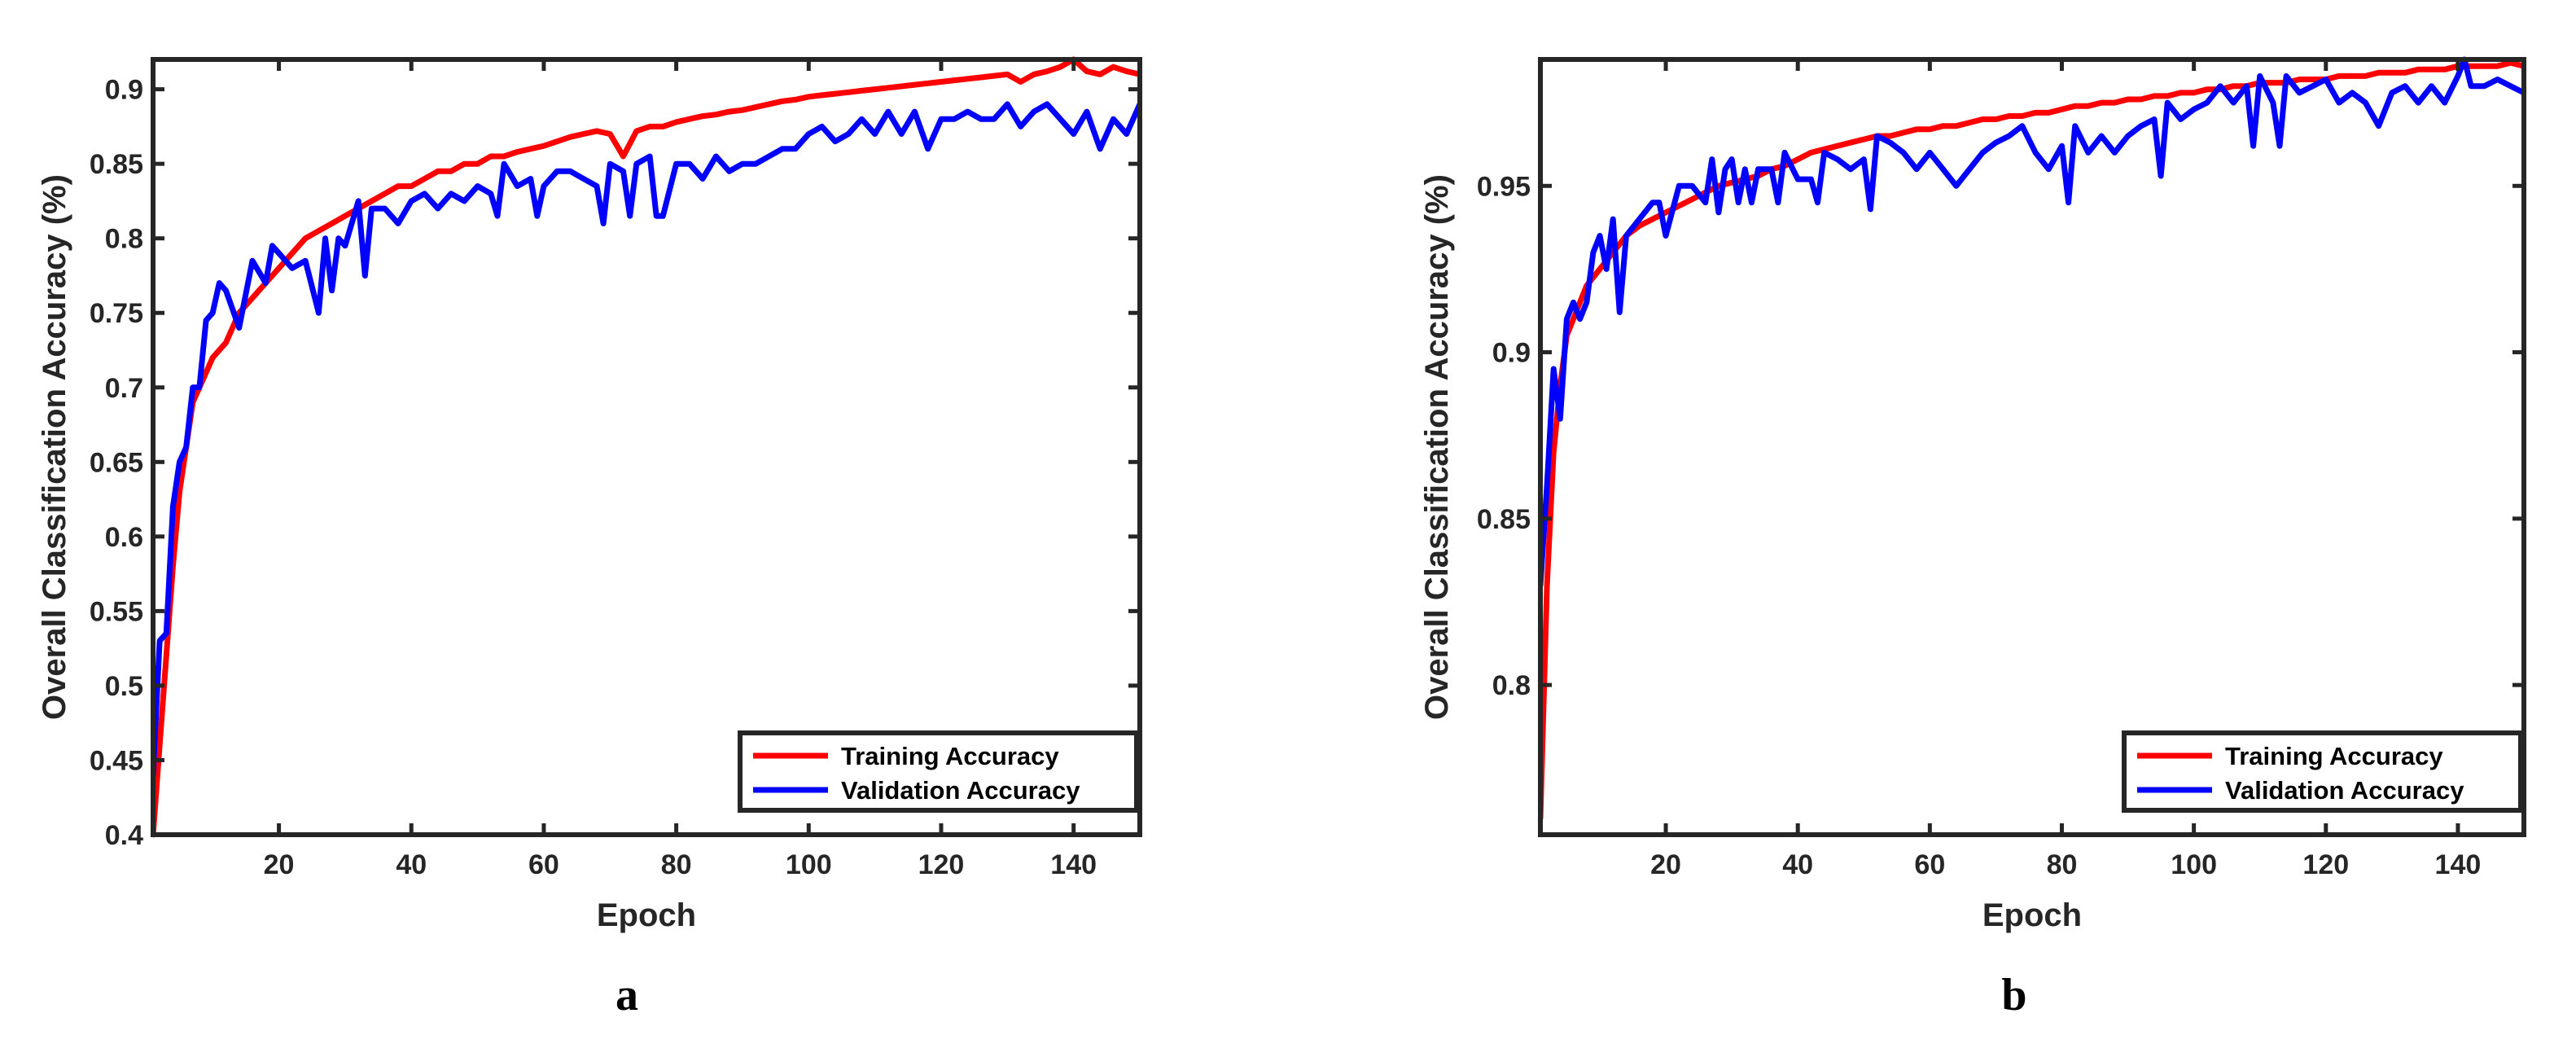 The width and height of the screenshot is (2576, 1044). I want to click on y-tick-label: 0.75, so click(116, 313).